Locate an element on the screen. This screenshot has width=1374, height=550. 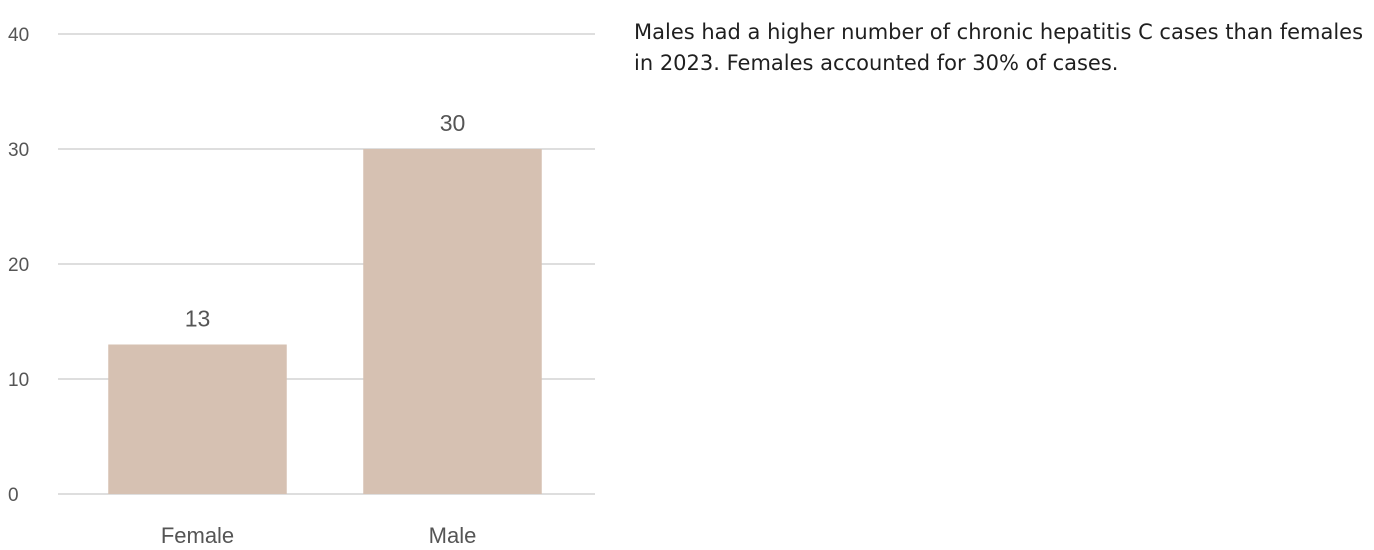
y-tick-label-20: 20 is located at coordinates (18, 265).